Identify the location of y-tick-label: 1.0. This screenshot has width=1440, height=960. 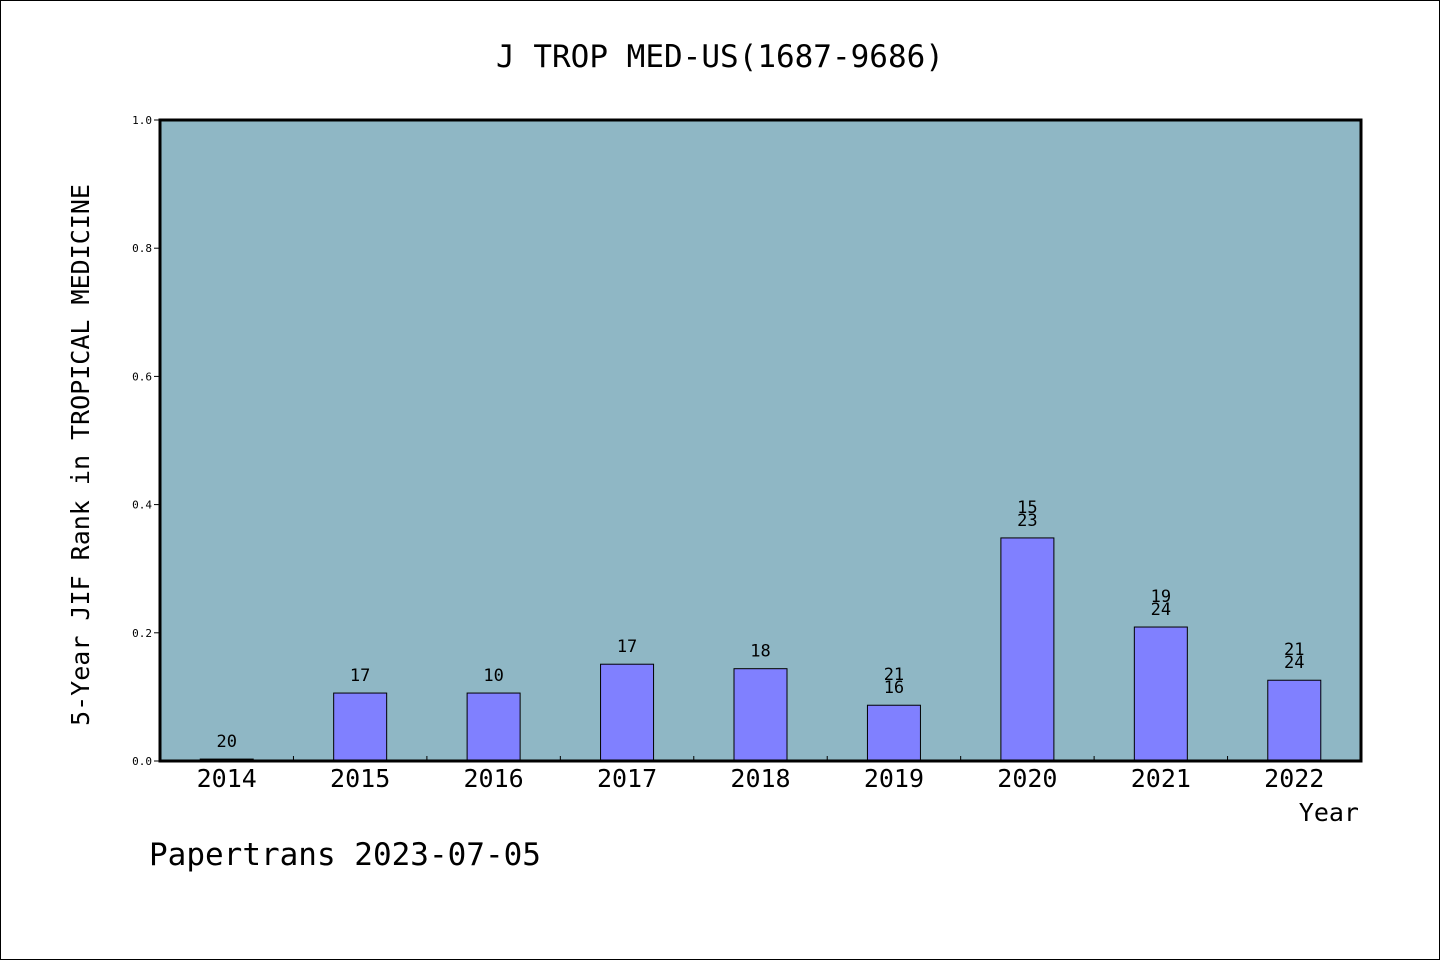
(142, 120).